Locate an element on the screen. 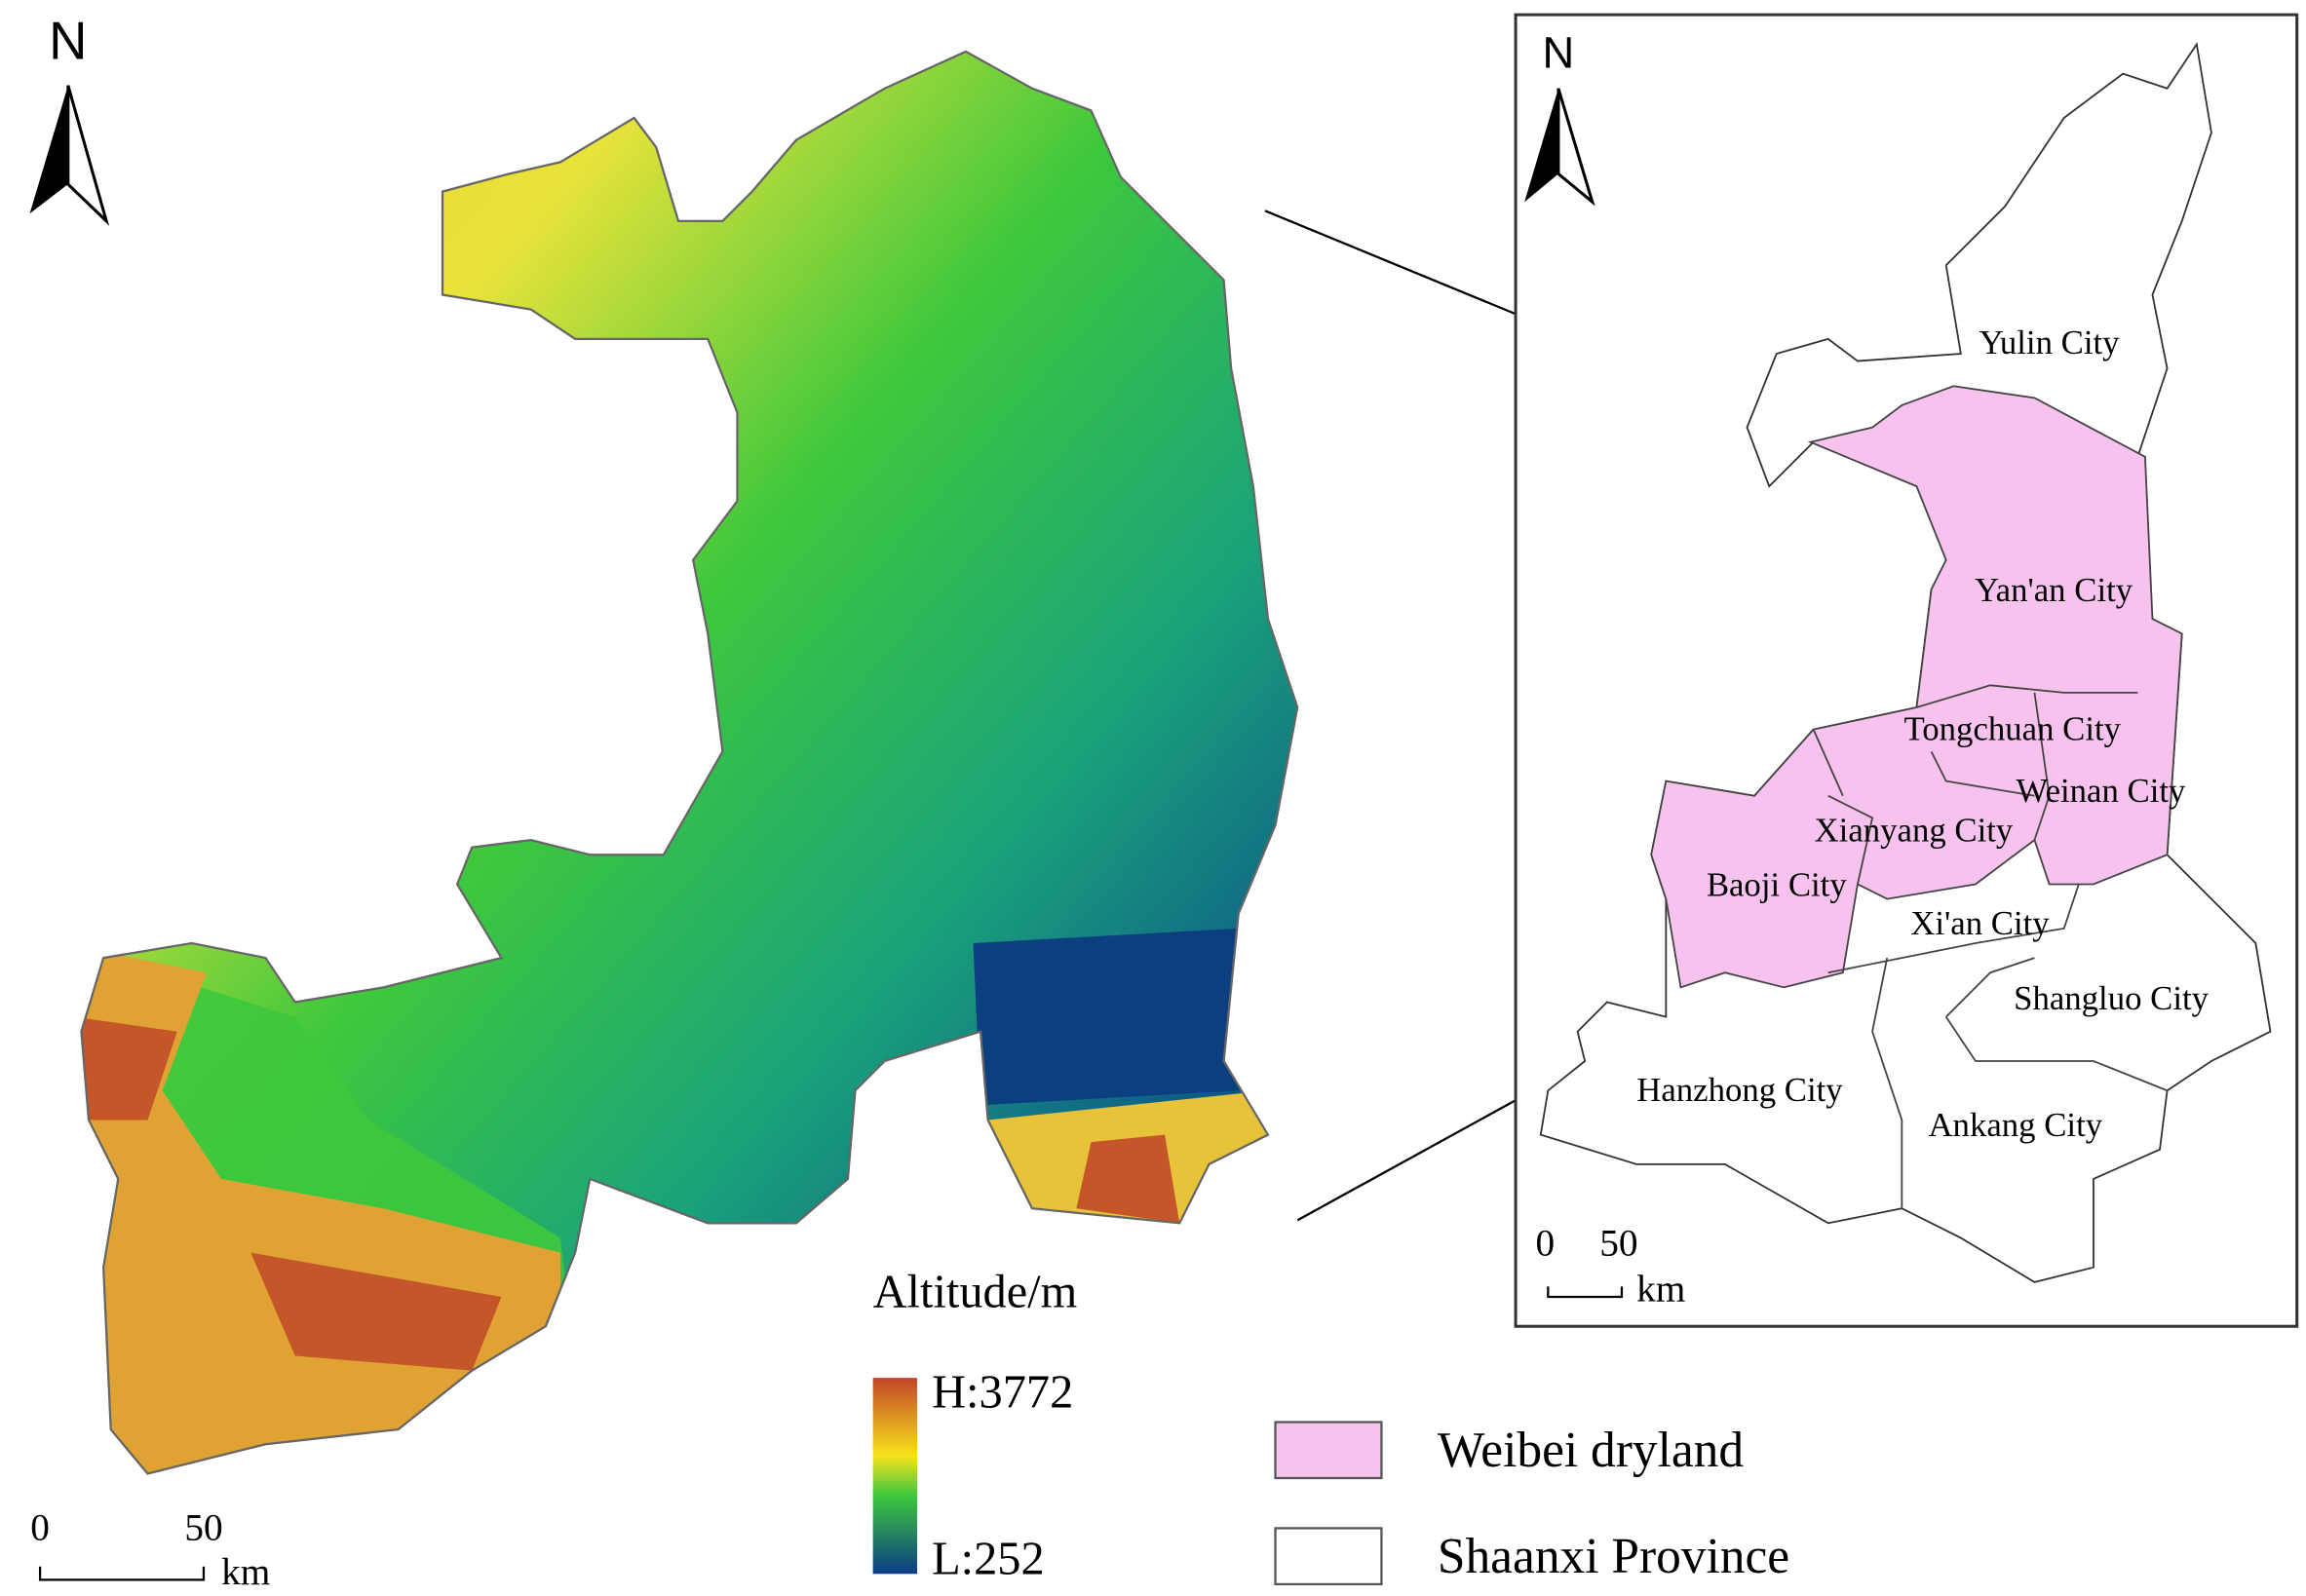 The height and width of the screenshot is (1596, 2306). legend-title: Altitude/m is located at coordinates (975, 1292).